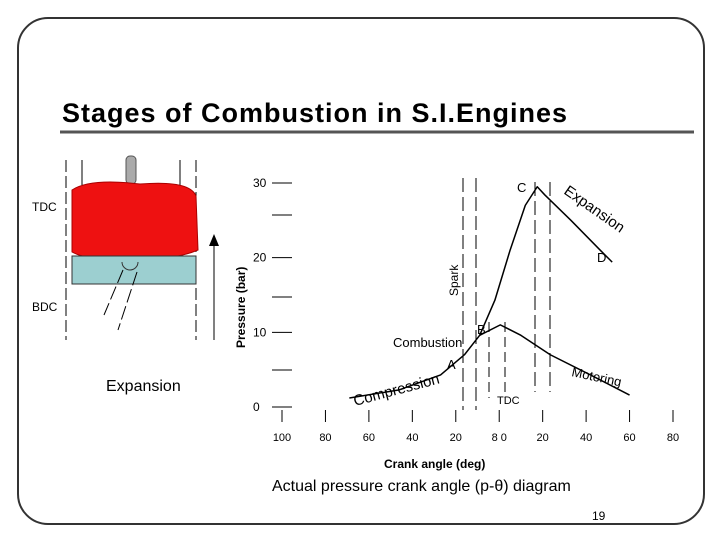 The height and width of the screenshot is (545, 720). What do you see at coordinates (260, 332) in the screenshot?
I see `y-tick-label: 10` at bounding box center [260, 332].